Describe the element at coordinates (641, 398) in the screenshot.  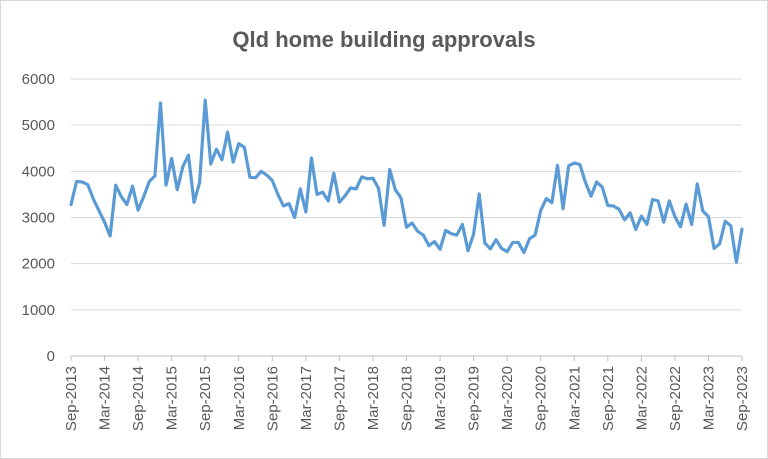
I see `x-tick-label: Mar-2022` at that location.